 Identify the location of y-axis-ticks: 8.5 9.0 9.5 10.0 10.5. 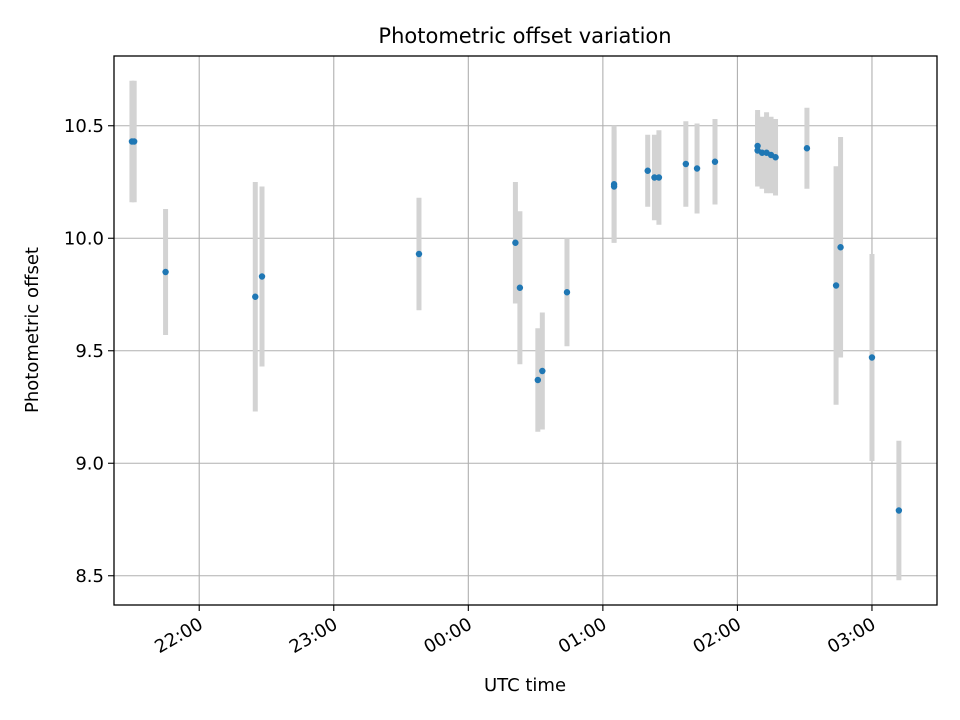
(89, 351).